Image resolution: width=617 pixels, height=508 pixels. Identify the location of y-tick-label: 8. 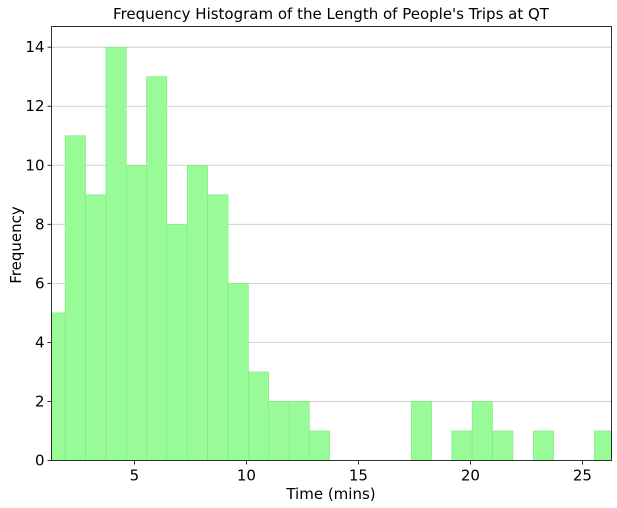
(40, 224).